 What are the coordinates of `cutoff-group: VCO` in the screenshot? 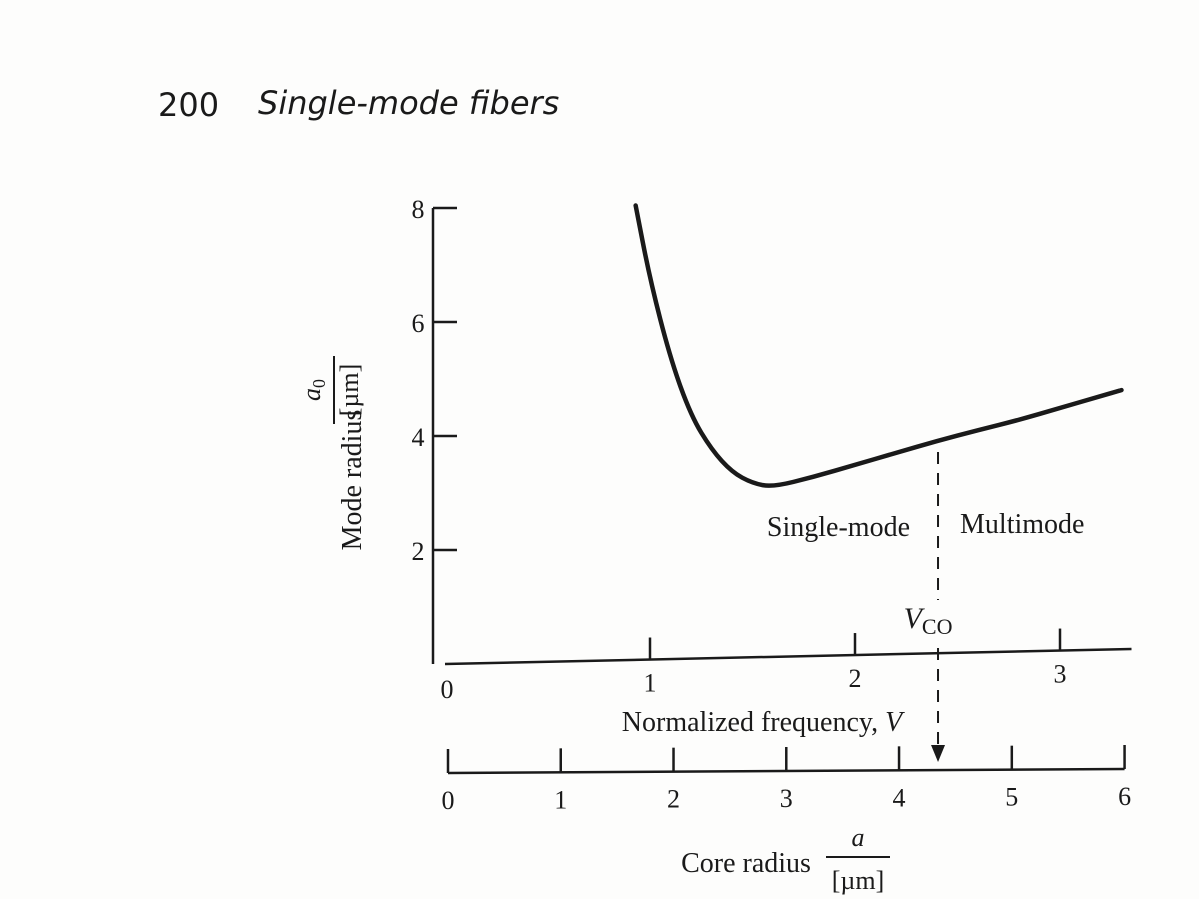 It's located at (928, 607).